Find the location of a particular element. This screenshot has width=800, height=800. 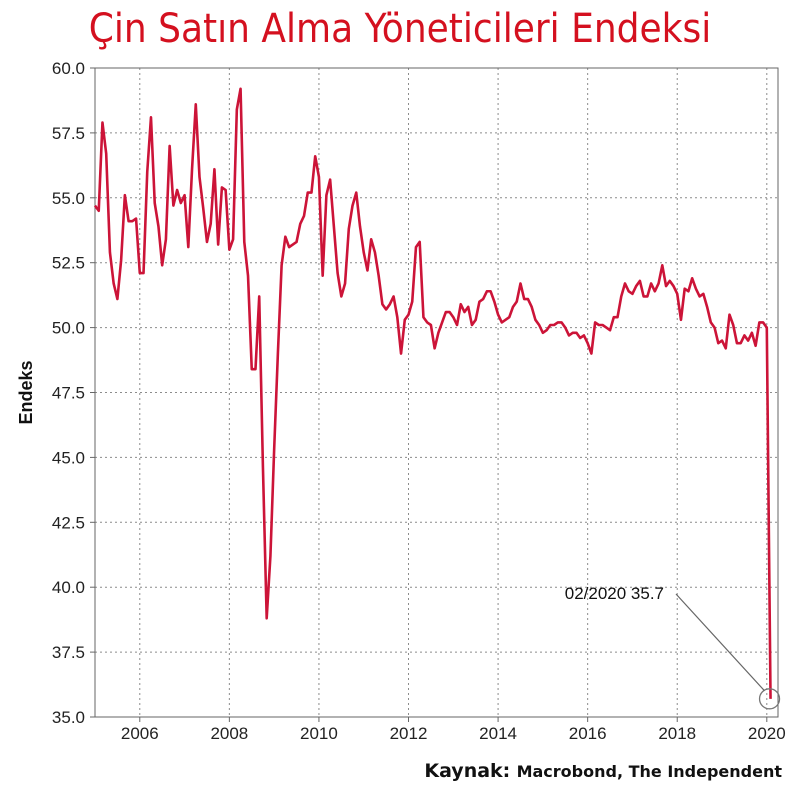

annotation-label: 02/2020 35.7 is located at coordinates (614, 593).